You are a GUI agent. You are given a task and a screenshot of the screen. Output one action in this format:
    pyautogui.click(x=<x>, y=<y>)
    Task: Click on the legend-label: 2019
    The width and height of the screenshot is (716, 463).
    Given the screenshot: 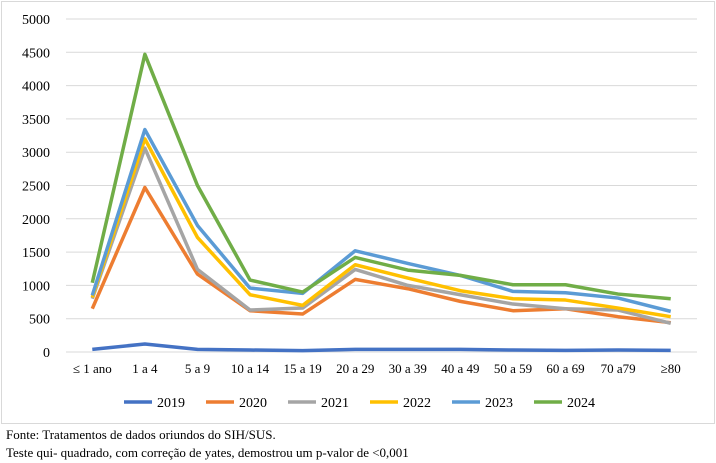 What is the action you would take?
    pyautogui.click(x=171, y=403)
    